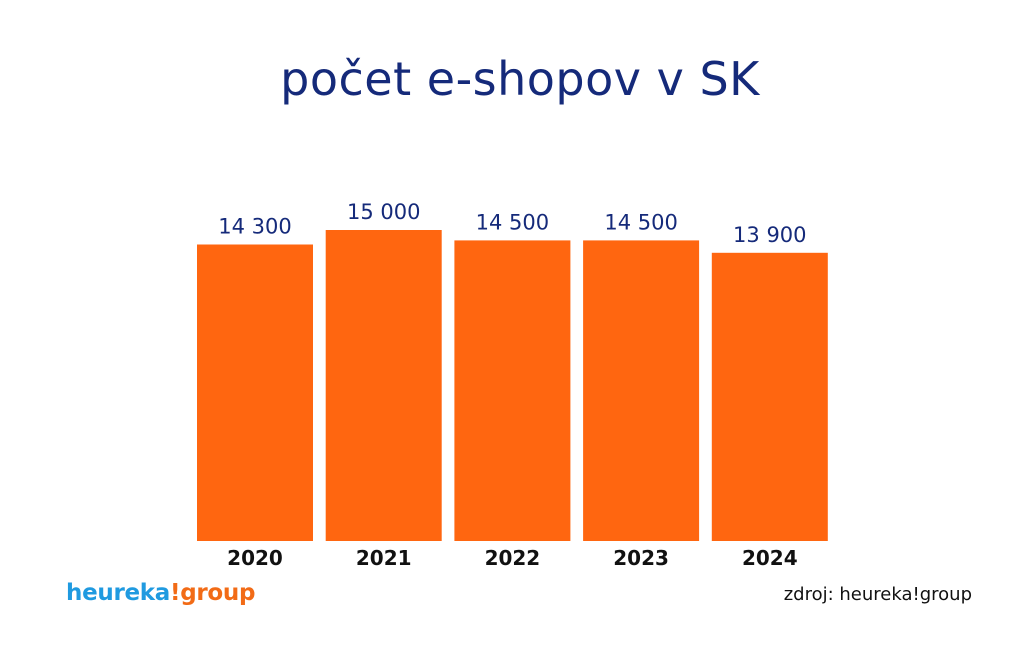 The width and height of the screenshot is (1024, 652). I want to click on bar-2021, so click(383, 385).